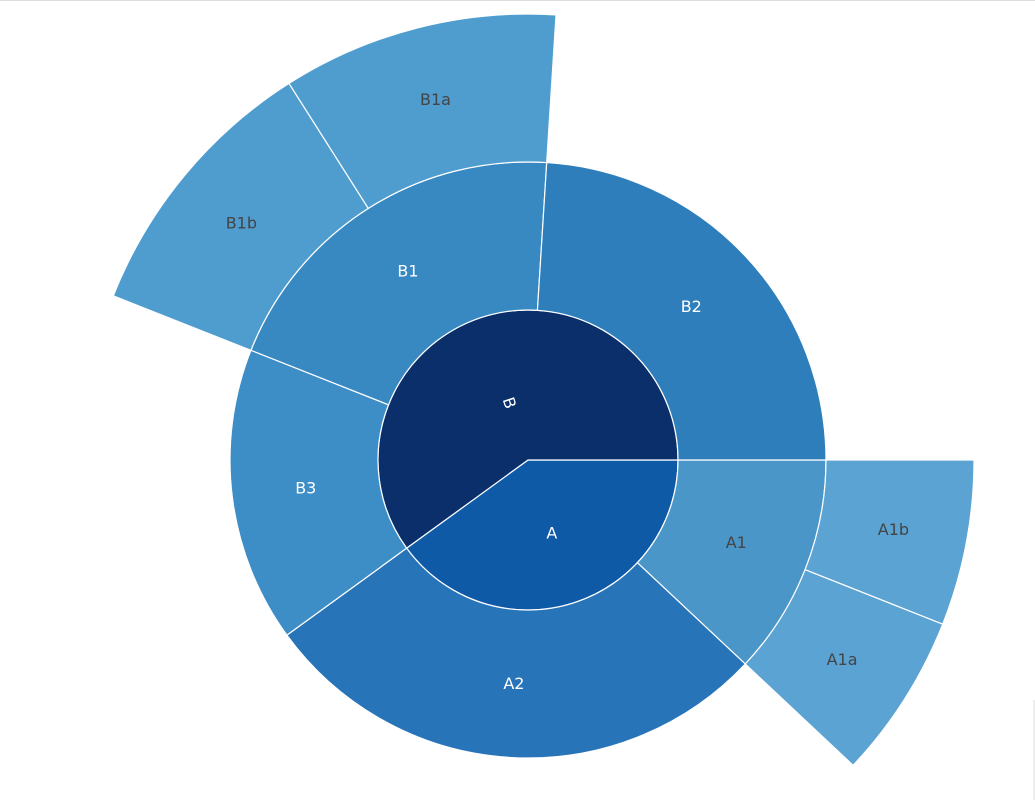 The image size is (1035, 800). What do you see at coordinates (551, 533) in the screenshot?
I see `label-a: A` at bounding box center [551, 533].